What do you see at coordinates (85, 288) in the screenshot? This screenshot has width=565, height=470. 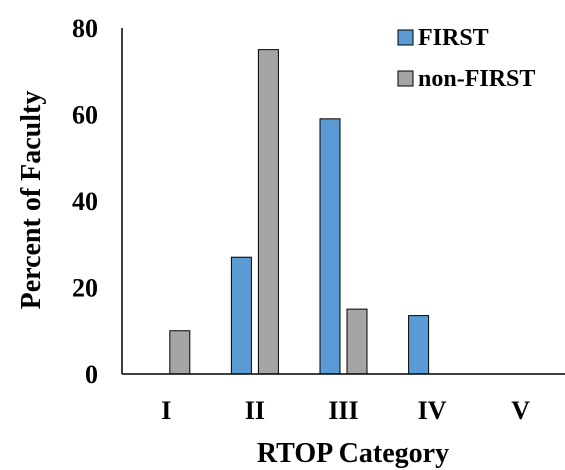 I see `y-tick-label-20: 20` at bounding box center [85, 288].